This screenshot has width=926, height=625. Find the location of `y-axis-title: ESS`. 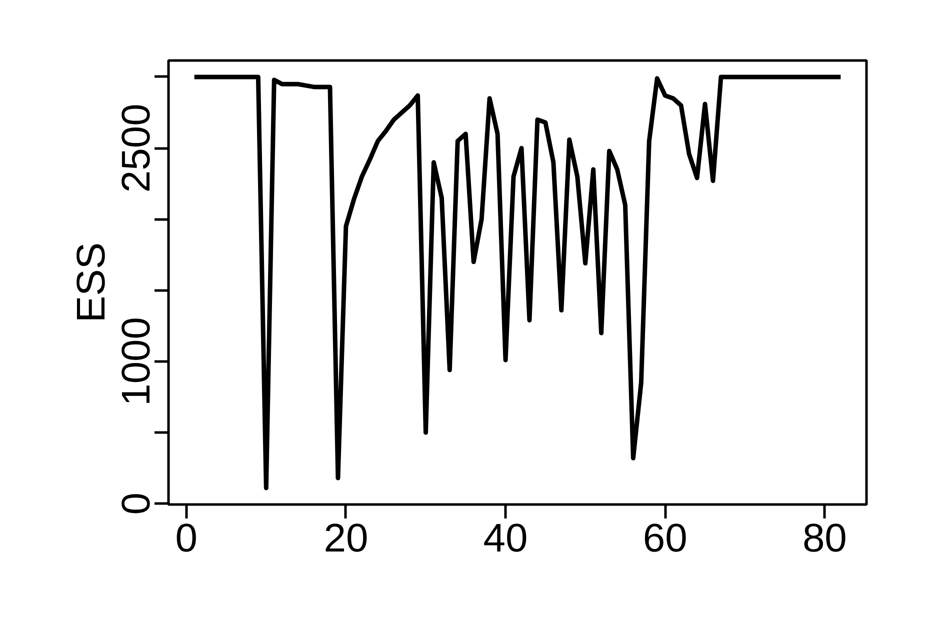

y-axis-title: ESS is located at coordinates (92, 282).